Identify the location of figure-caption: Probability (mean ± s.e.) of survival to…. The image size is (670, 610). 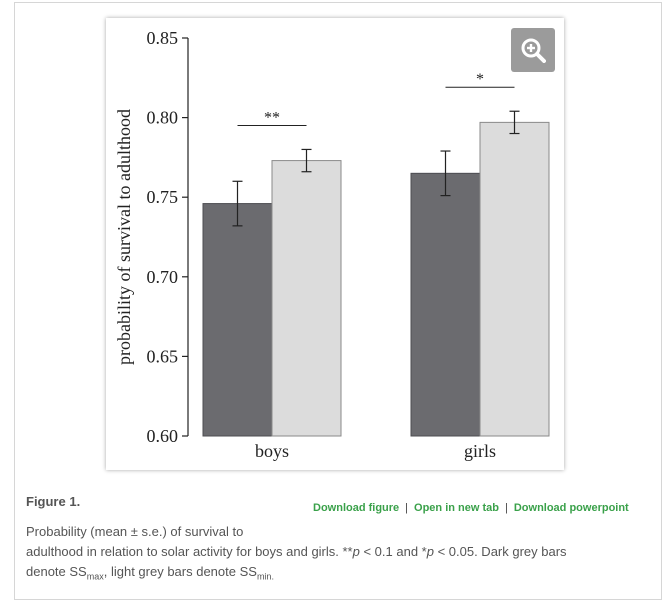
(326, 554).